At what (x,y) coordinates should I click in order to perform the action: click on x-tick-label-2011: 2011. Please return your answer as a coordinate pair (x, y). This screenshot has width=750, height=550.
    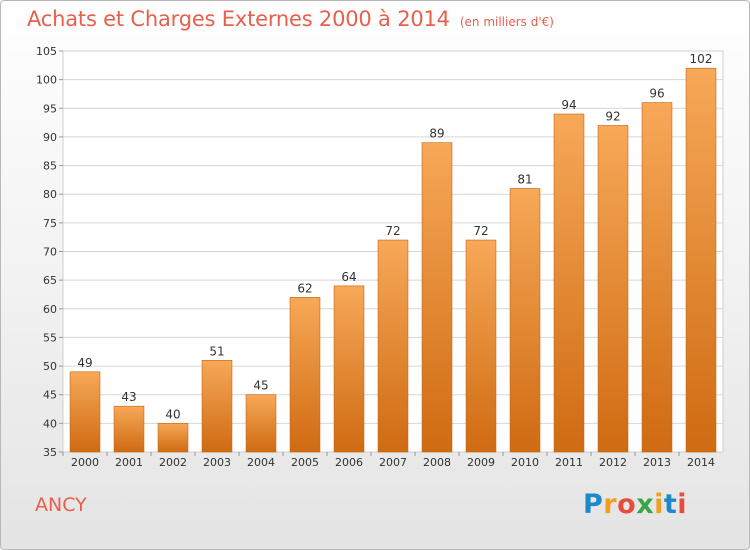
    Looking at the image, I should click on (569, 462).